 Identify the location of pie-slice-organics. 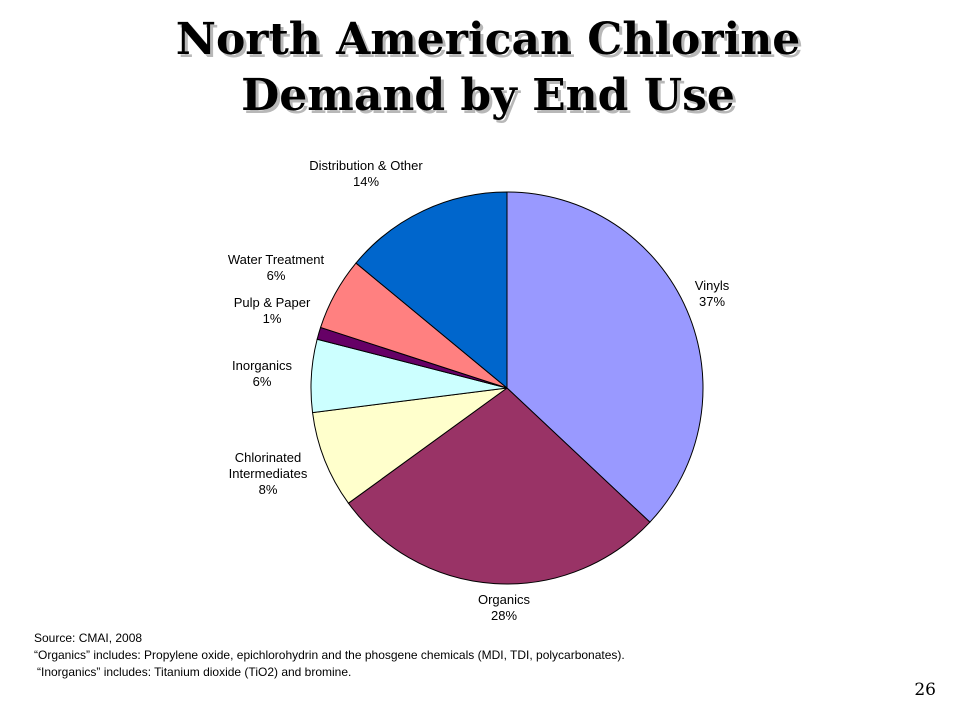
(499, 486).